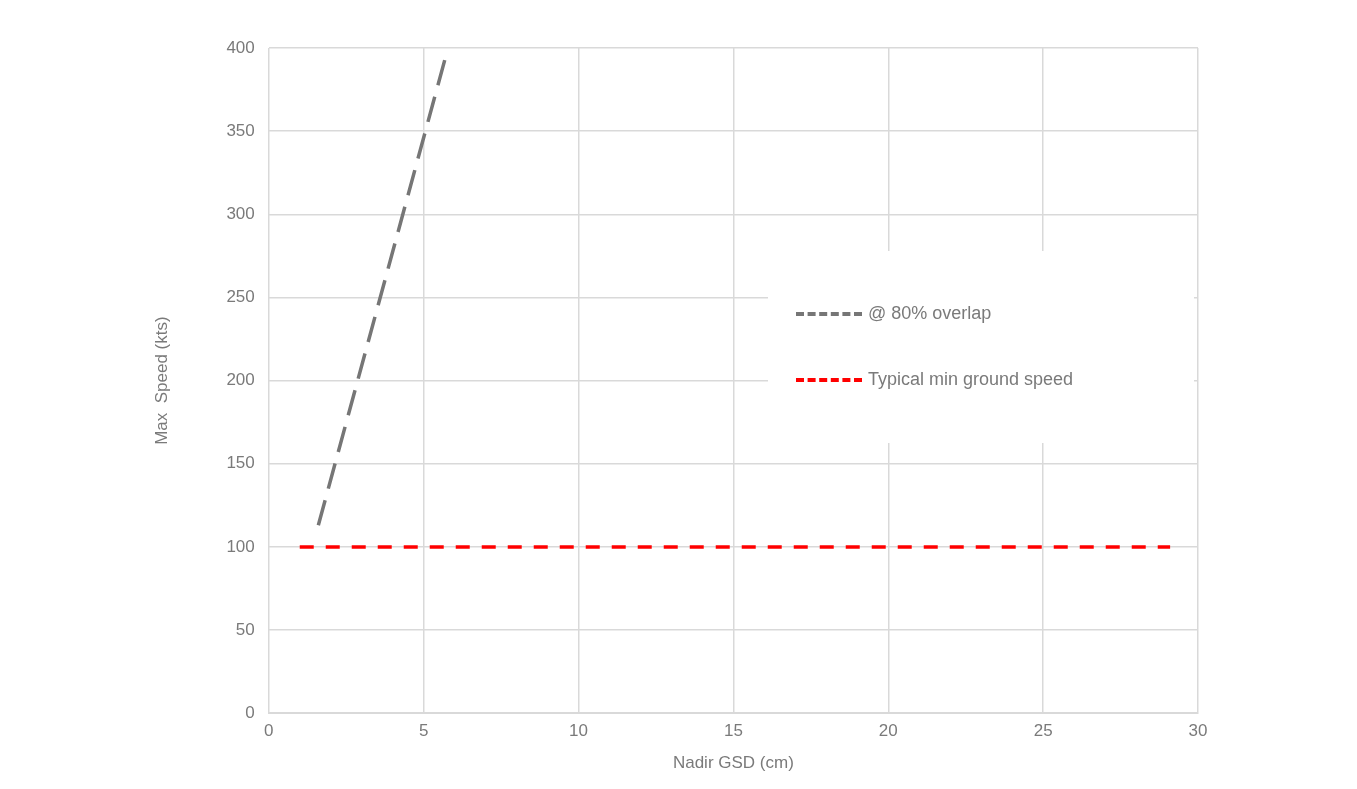 This screenshot has height=789, width=1357. Describe the element at coordinates (269, 731) in the screenshot. I see `x-tick-label: 0` at that location.